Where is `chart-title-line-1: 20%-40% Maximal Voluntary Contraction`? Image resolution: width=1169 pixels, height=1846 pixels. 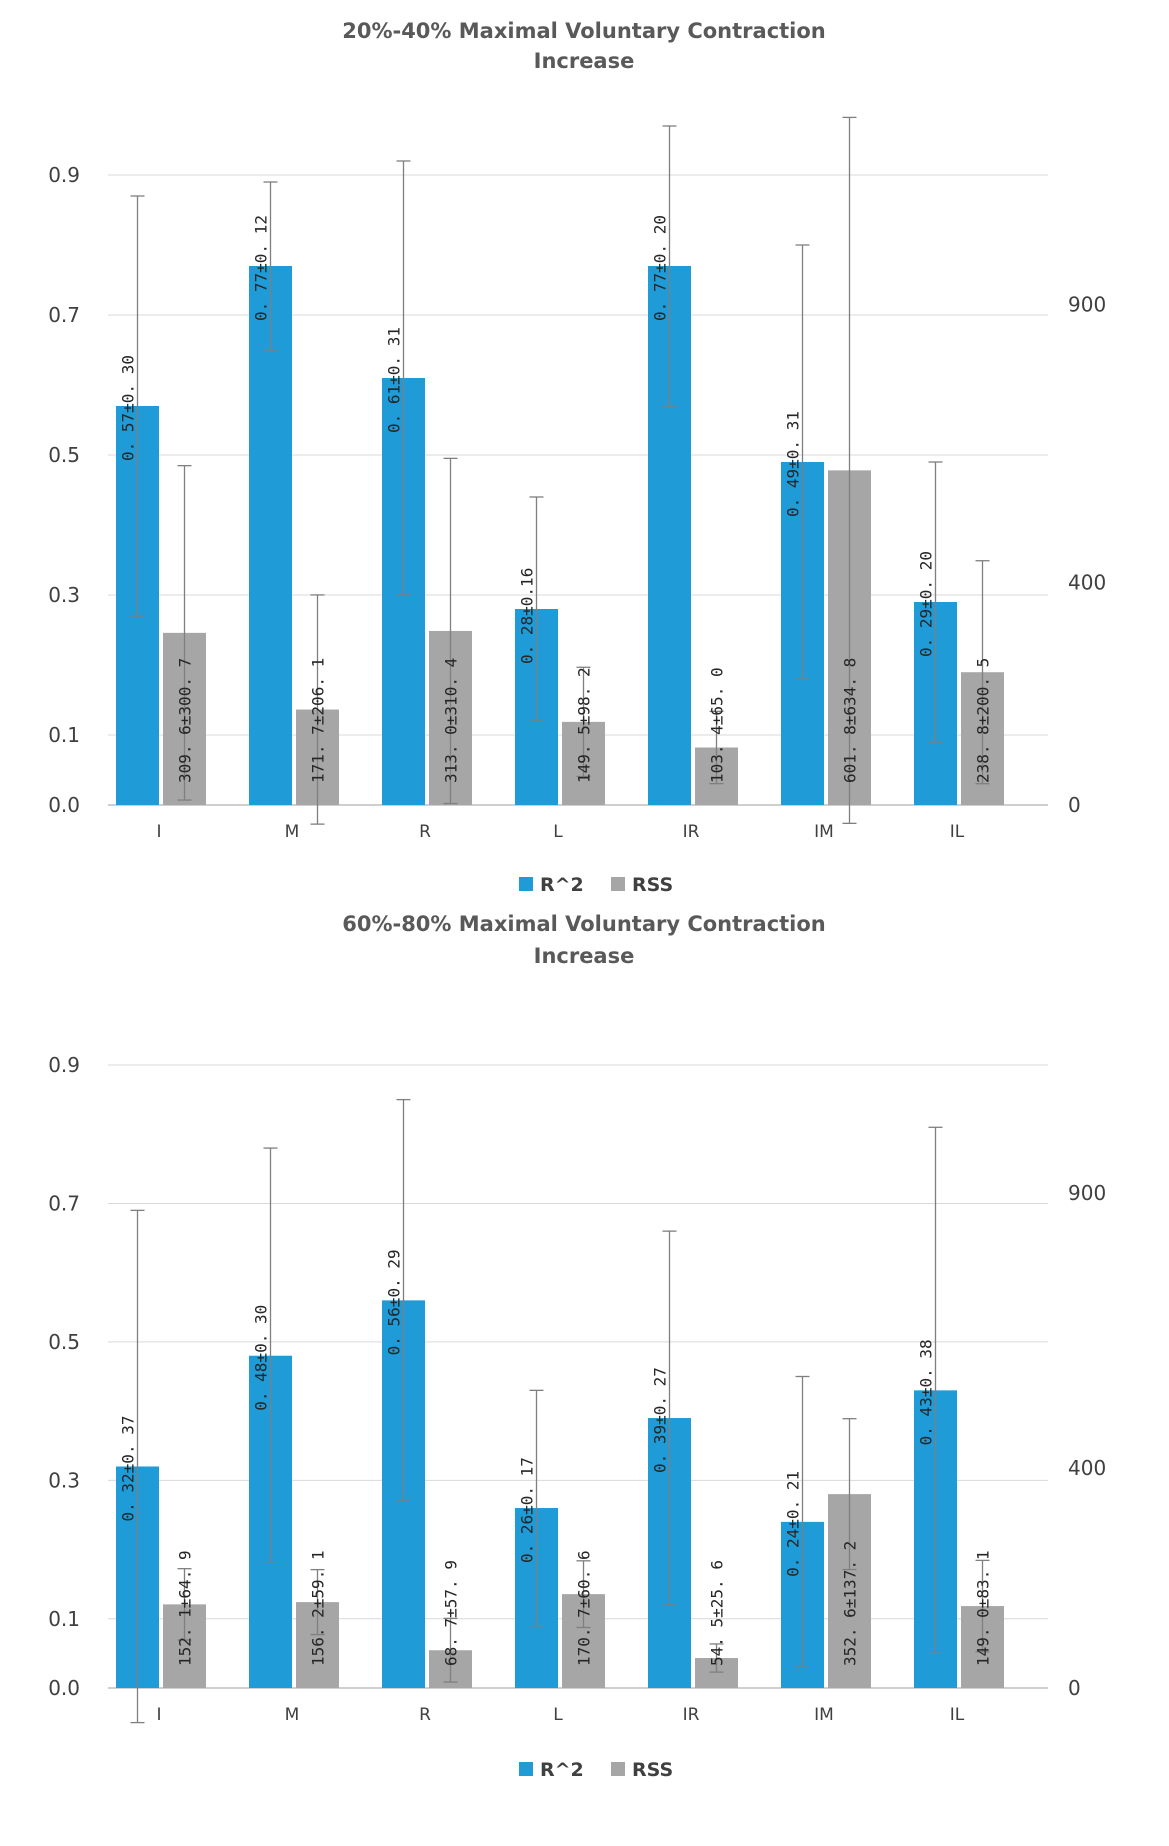 chart-title-line-1: 20%-40% Maximal Voluntary Contraction is located at coordinates (584, 31).